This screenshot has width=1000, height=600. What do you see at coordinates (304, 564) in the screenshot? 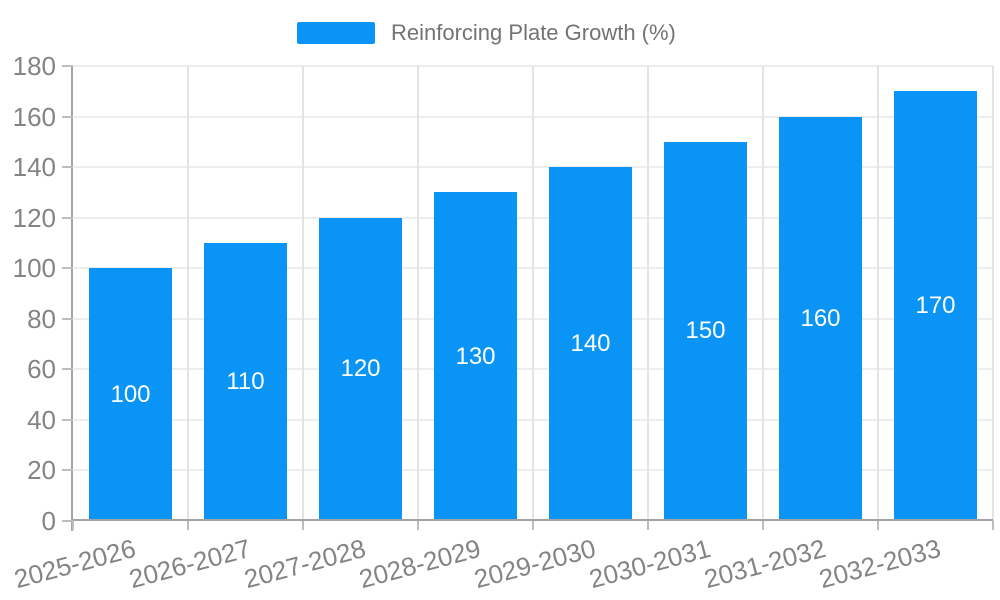
I see `x-axis-tick-label: 2027-2028` at bounding box center [304, 564].